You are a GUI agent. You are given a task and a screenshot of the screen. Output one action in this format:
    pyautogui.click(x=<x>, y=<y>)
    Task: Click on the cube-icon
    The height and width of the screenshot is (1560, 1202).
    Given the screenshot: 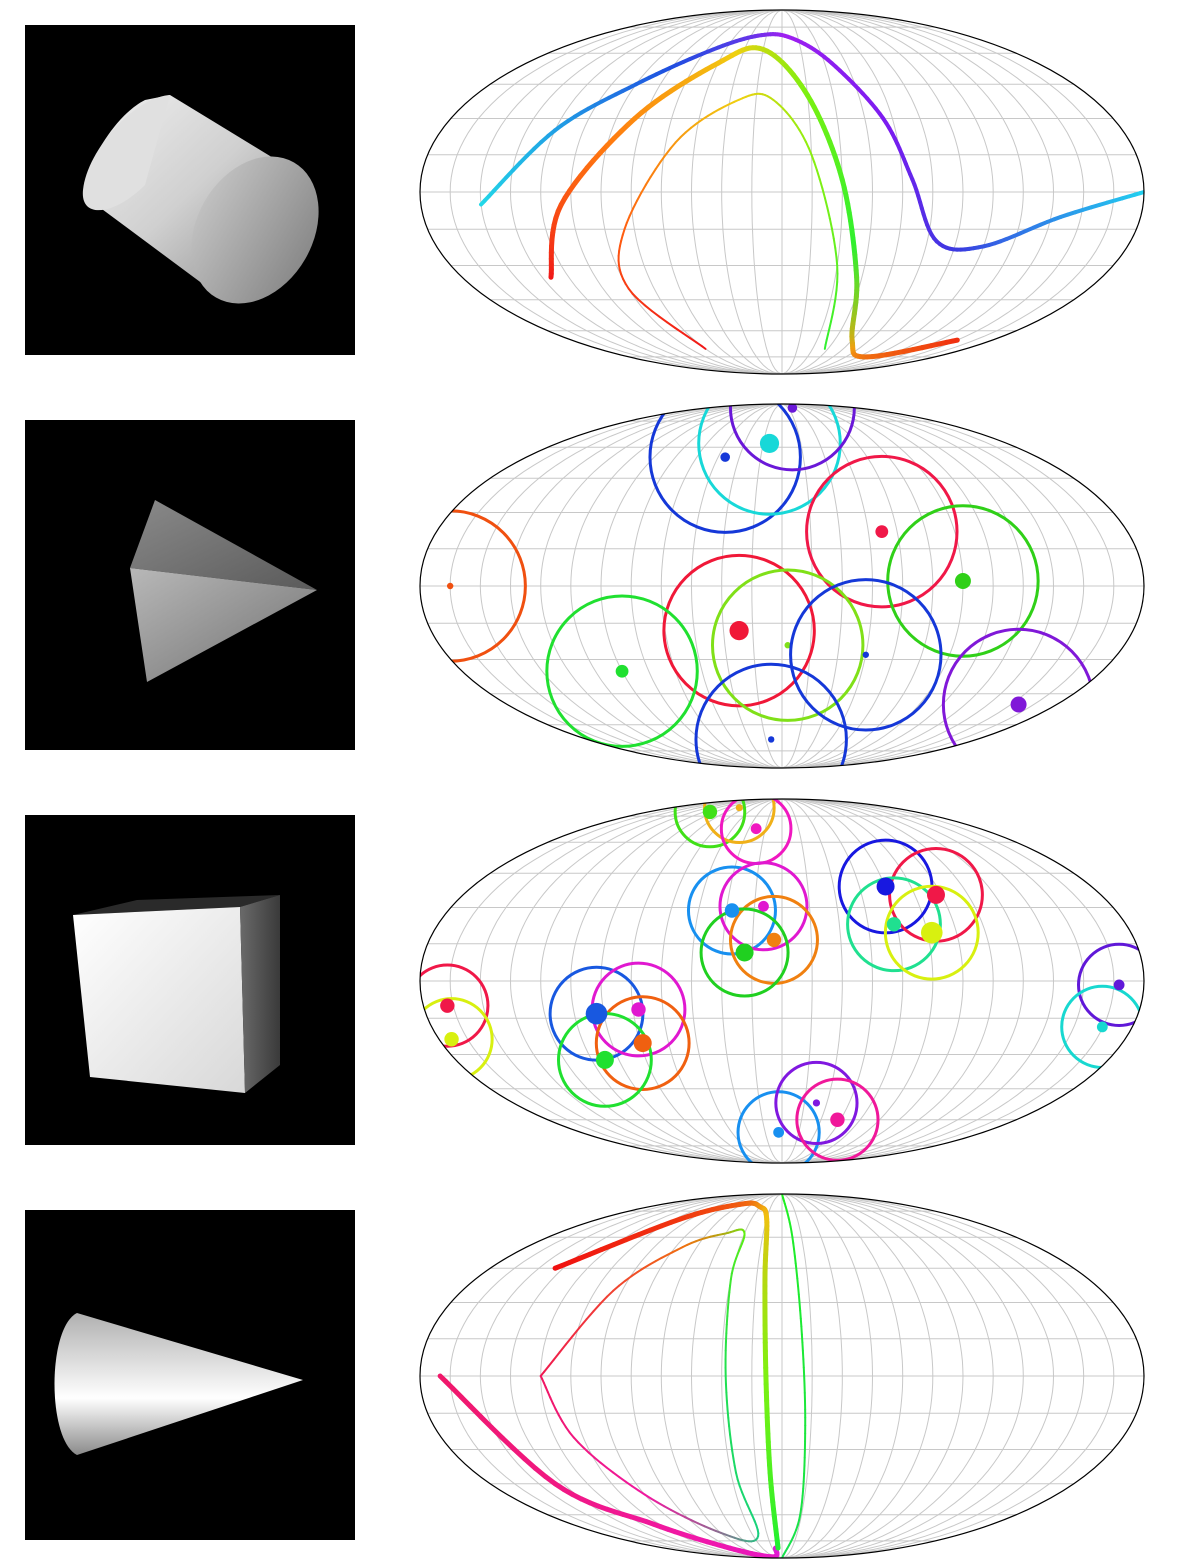 What is the action you would take?
    pyautogui.click(x=190, y=980)
    